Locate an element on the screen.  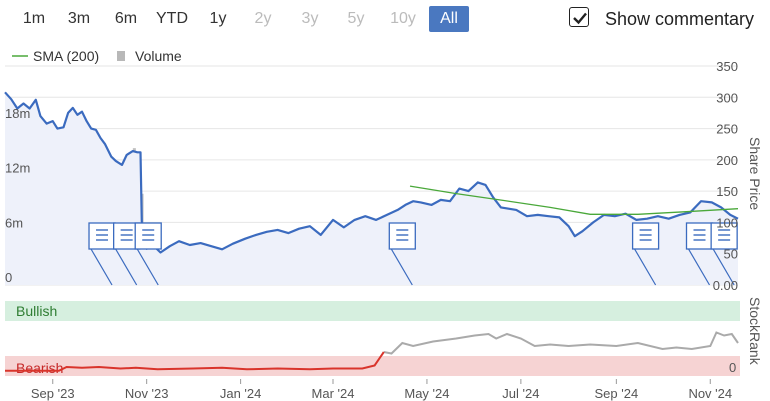
range-button-6m: 6m is located at coordinates (126, 18).